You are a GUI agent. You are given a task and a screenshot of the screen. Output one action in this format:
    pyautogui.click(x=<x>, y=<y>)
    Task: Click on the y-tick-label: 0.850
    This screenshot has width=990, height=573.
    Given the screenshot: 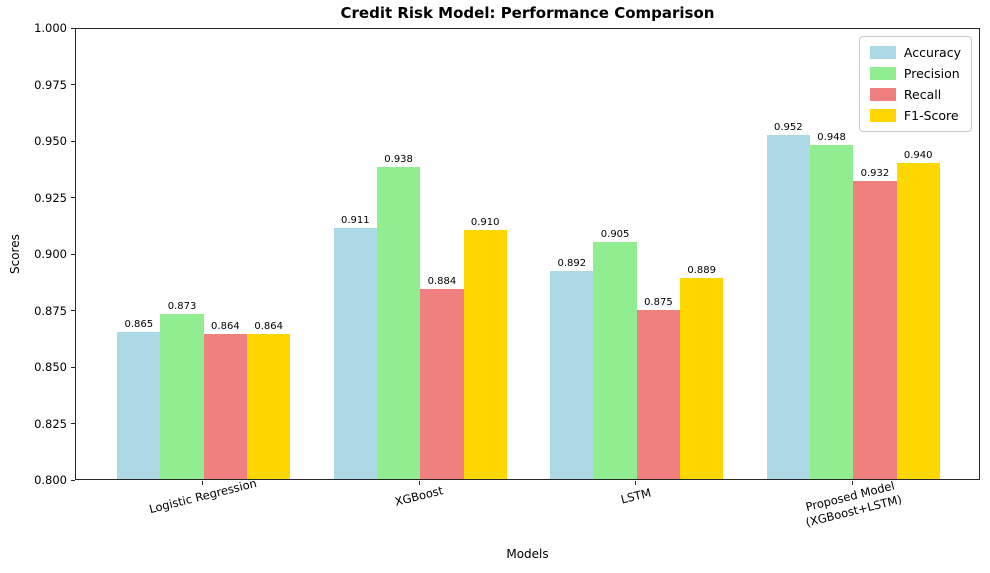 What is the action you would take?
    pyautogui.click(x=50, y=367)
    